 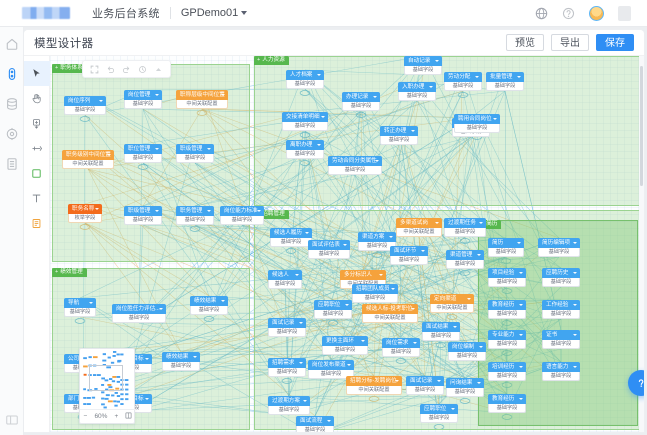 What do you see at coordinates (46, 13) in the screenshot?
I see `company-logo` at bounding box center [46, 13].